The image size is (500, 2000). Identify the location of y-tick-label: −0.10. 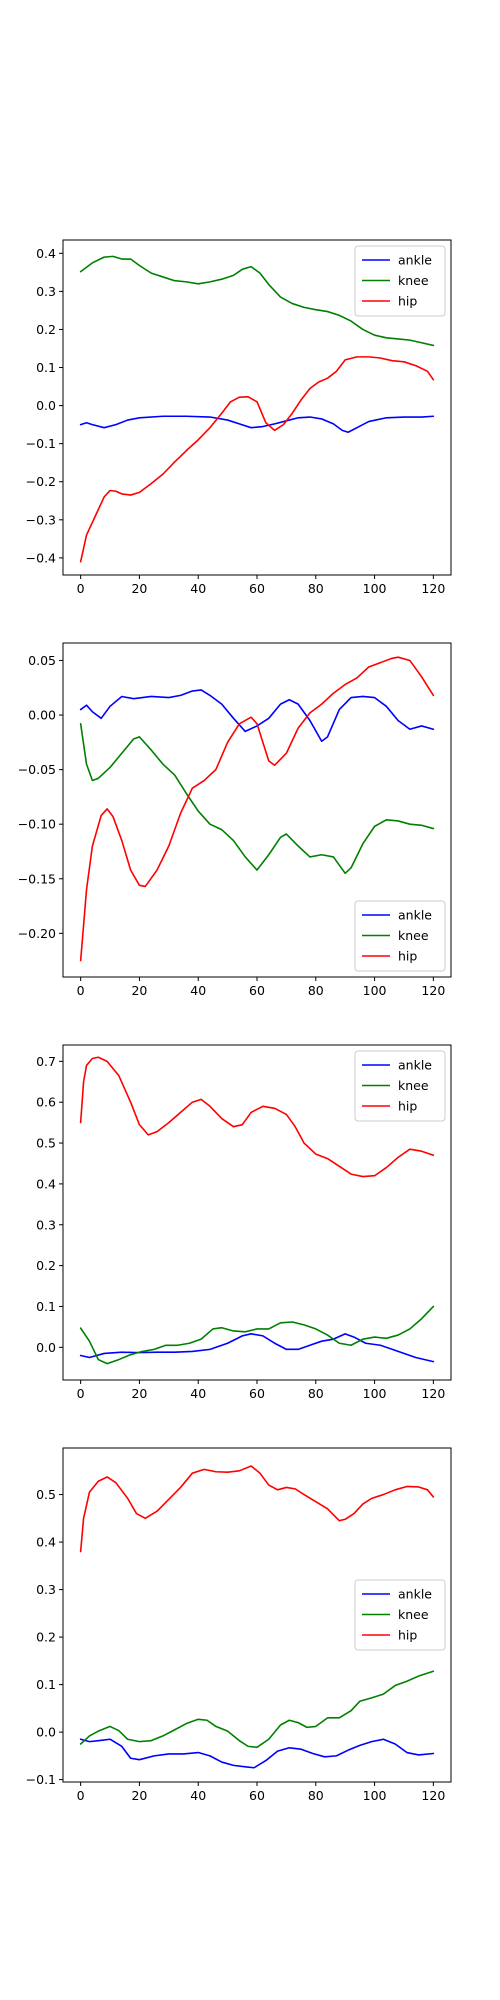
(37, 824).